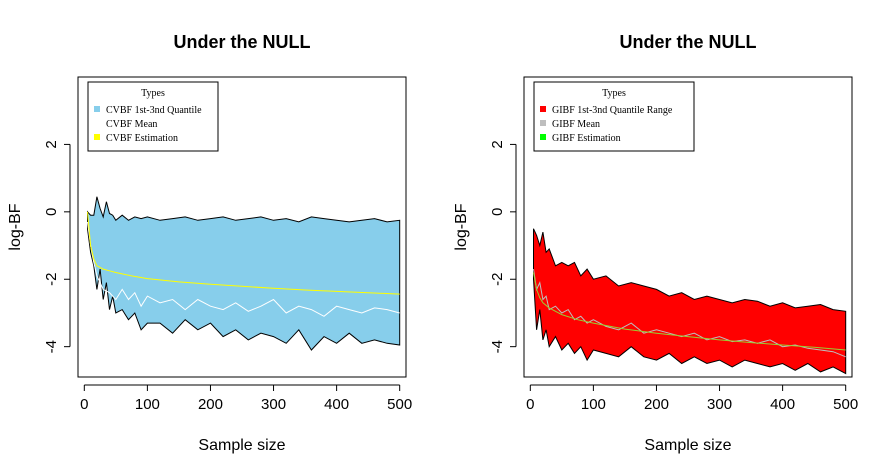  Describe the element at coordinates (142, 138) in the screenshot. I see `legend-label-estimation: CVBF Estimation` at that location.